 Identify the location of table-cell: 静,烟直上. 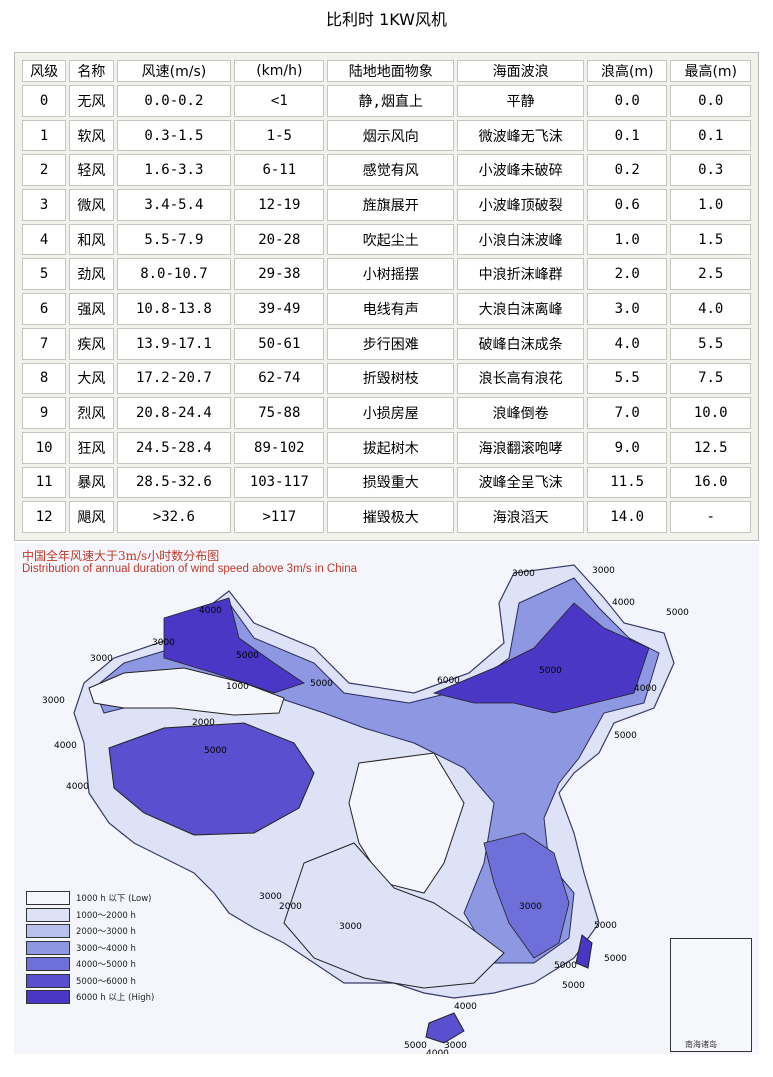
(391, 101).